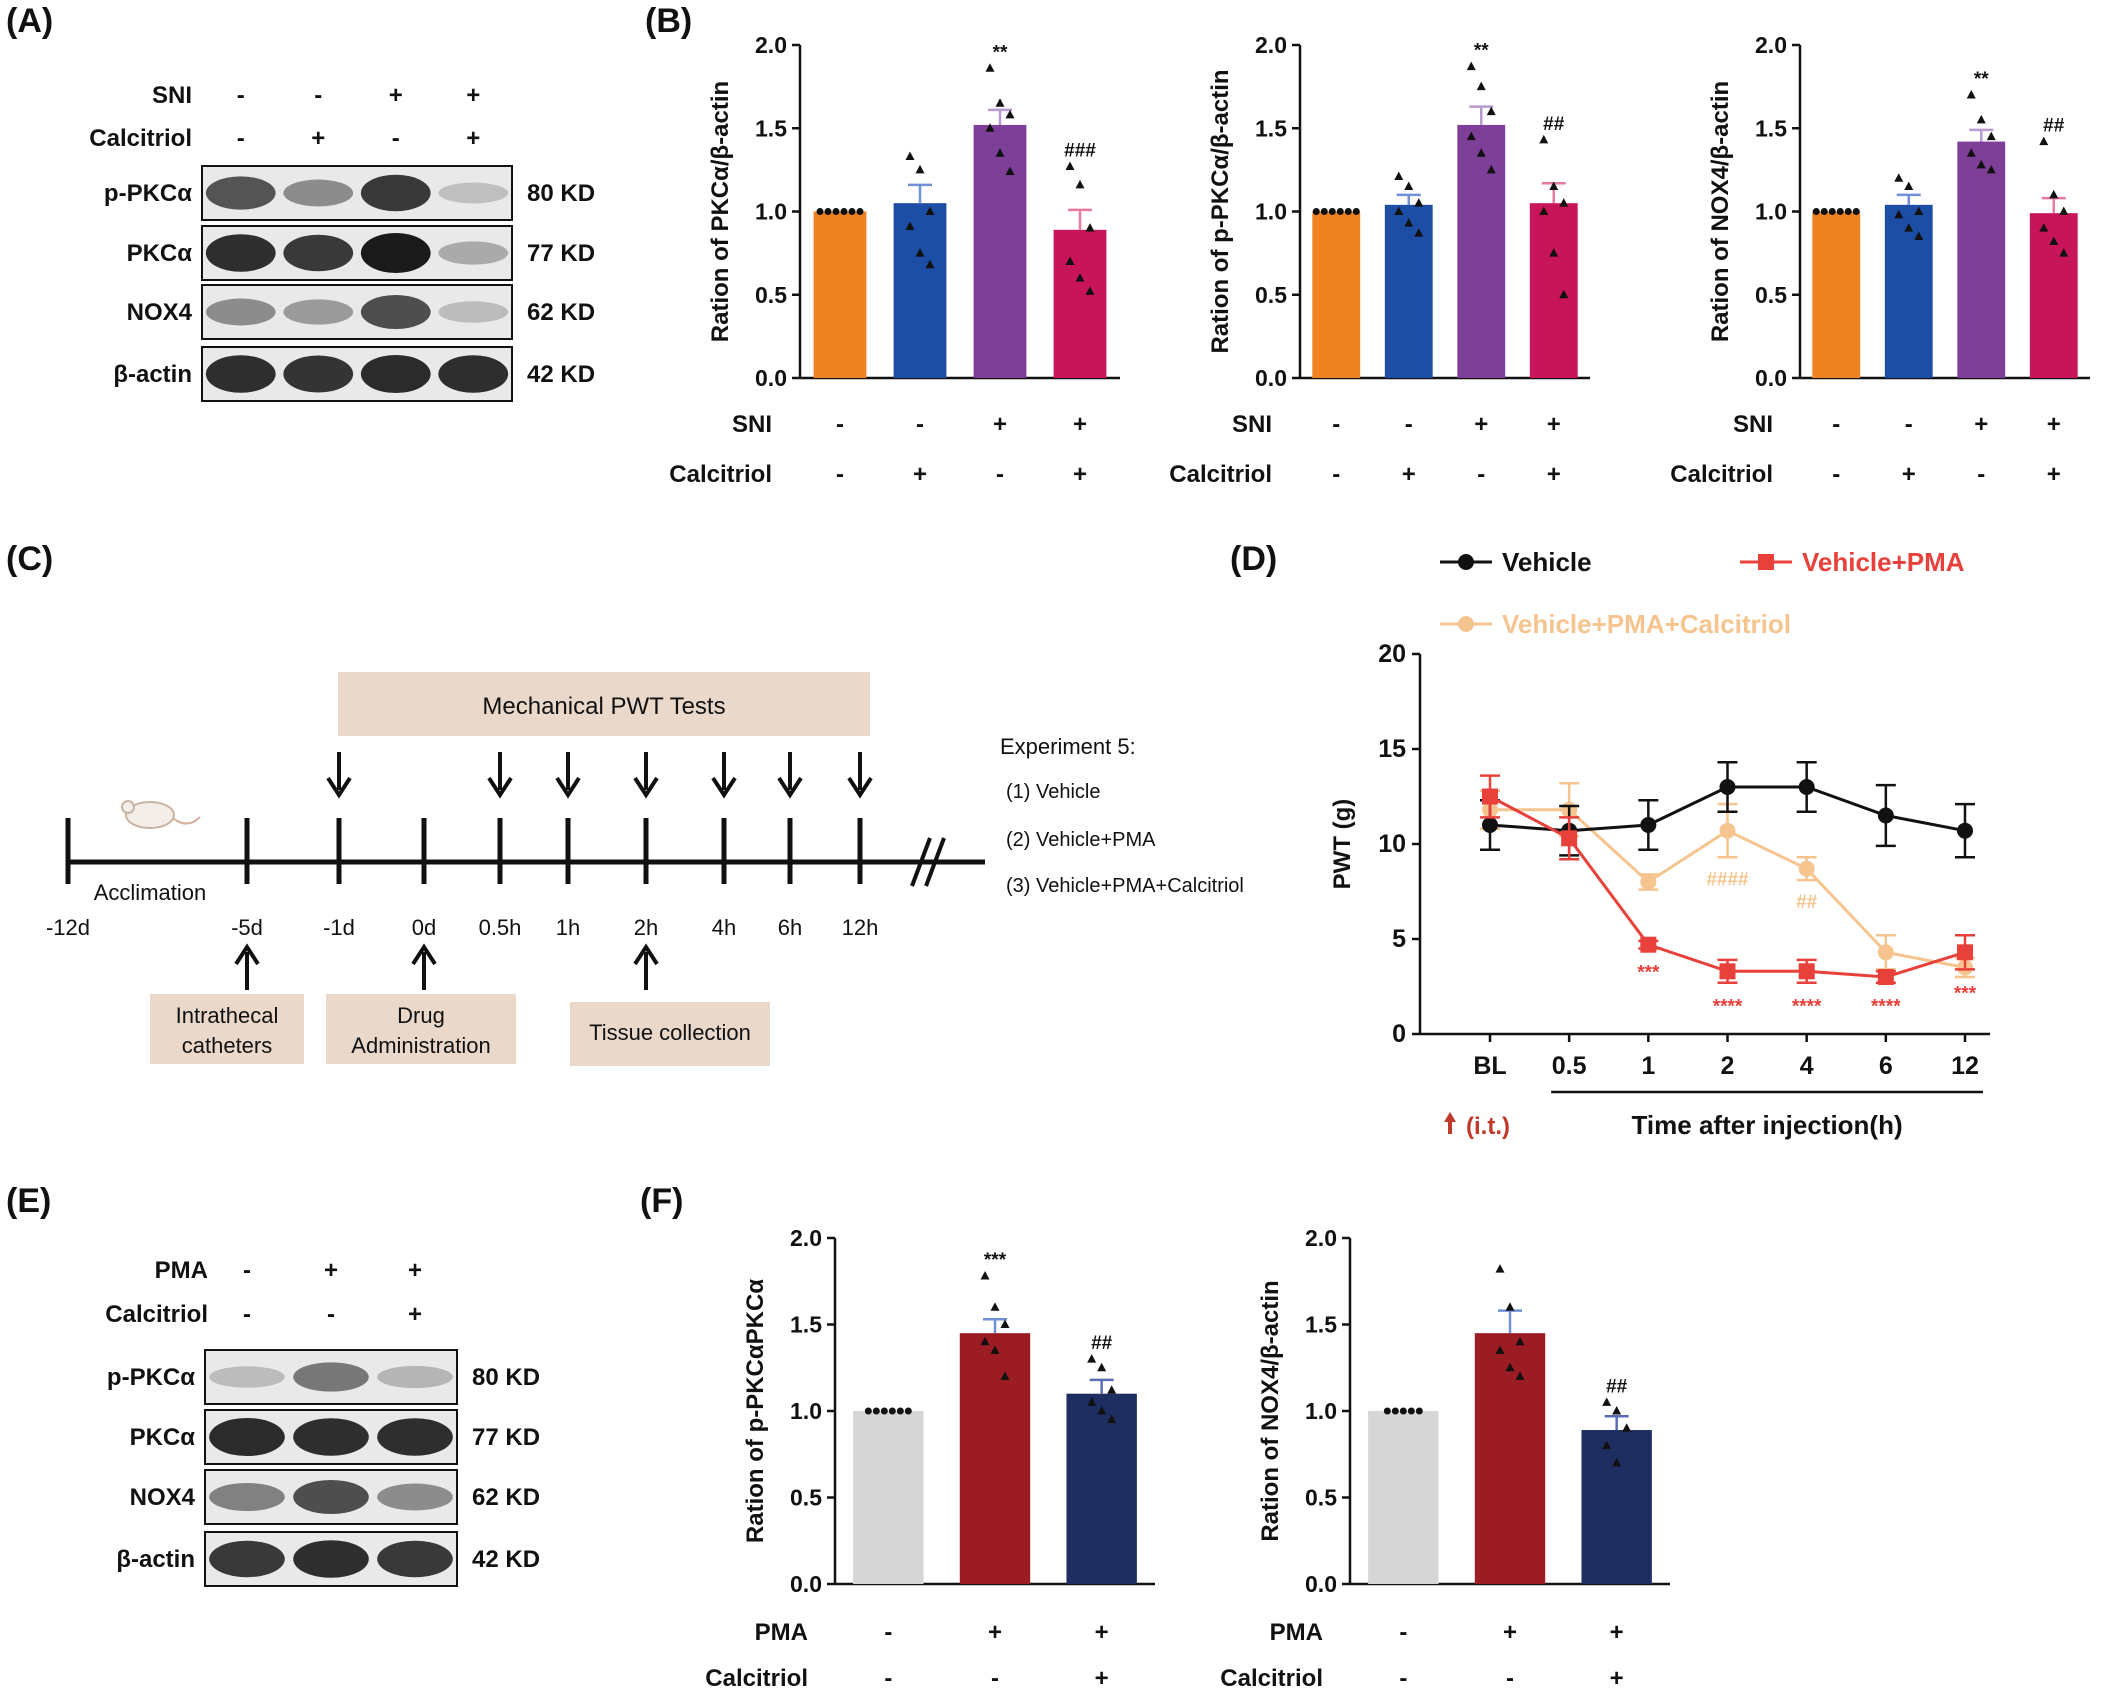 This screenshot has width=2128, height=1694. I want to click on legend-marker, so click(1466, 562).